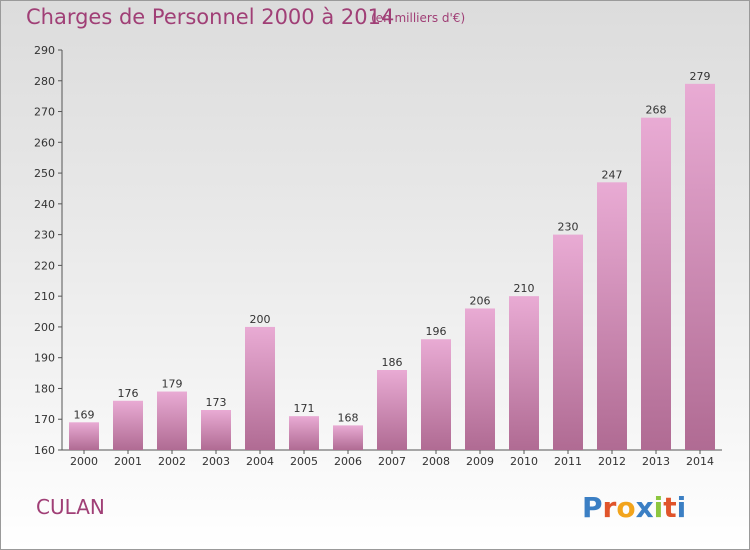 The image size is (750, 550). What do you see at coordinates (84, 461) in the screenshot?
I see `x-tick-label: 2000` at bounding box center [84, 461].